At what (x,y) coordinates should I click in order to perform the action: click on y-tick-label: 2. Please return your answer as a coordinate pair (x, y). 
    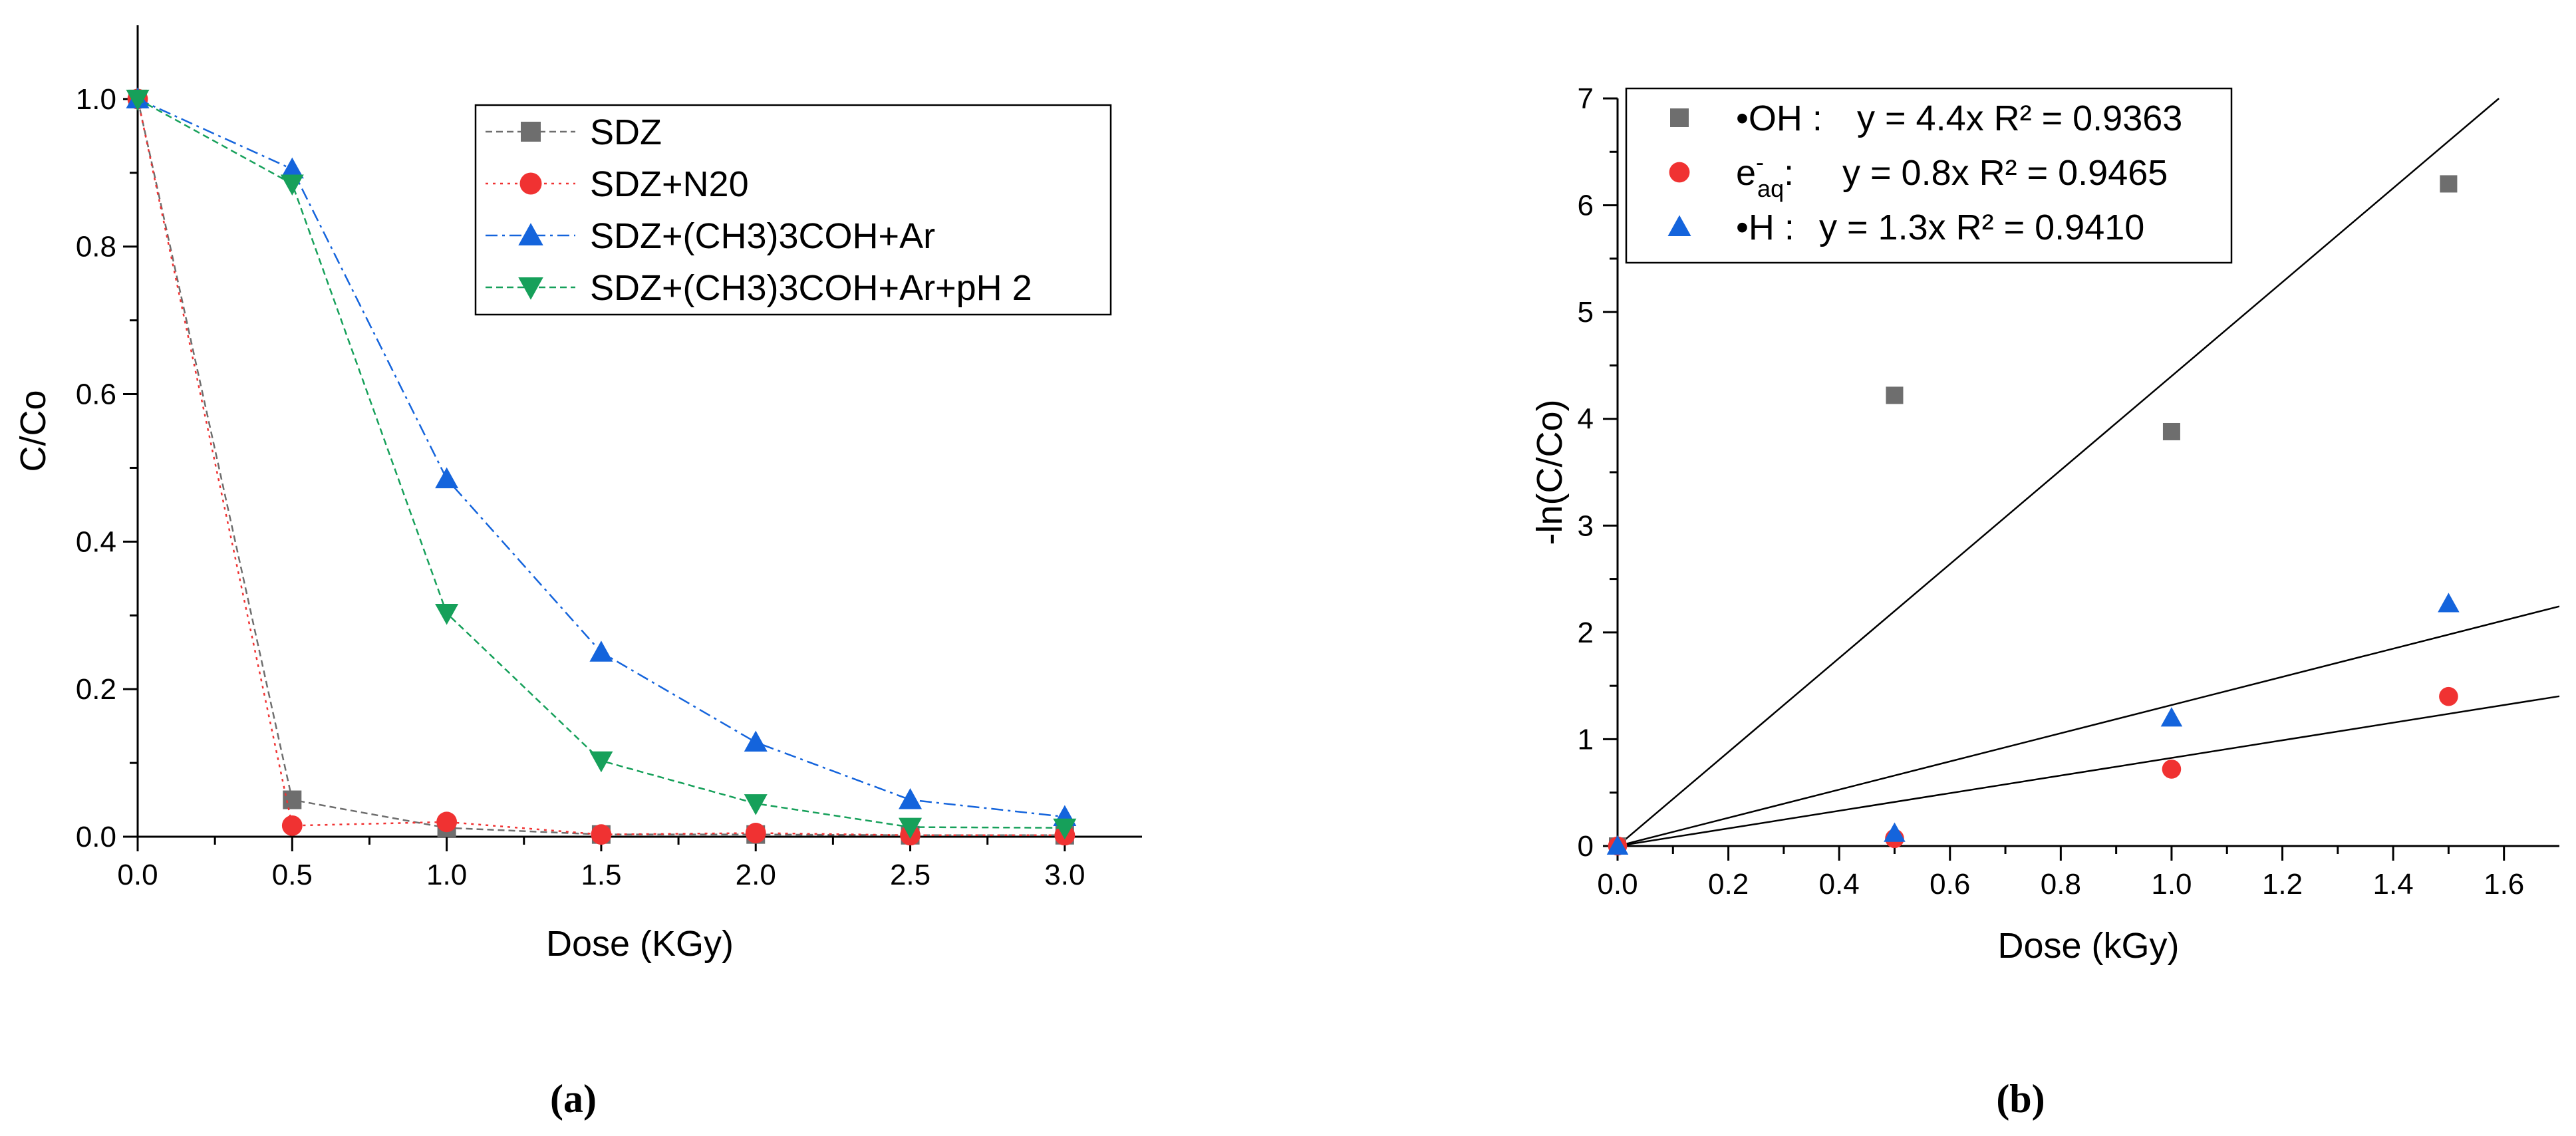
    Looking at the image, I should click on (1586, 633).